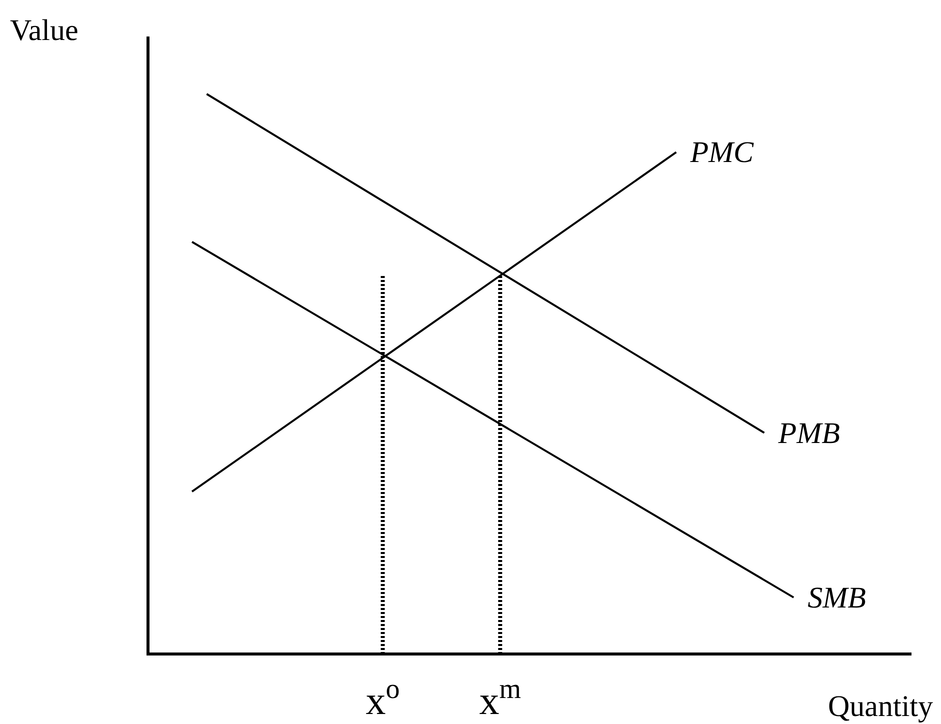 Image resolution: width=941 pixels, height=724 pixels. Describe the element at coordinates (881, 706) in the screenshot. I see `x-axis-title: Quantity` at that location.